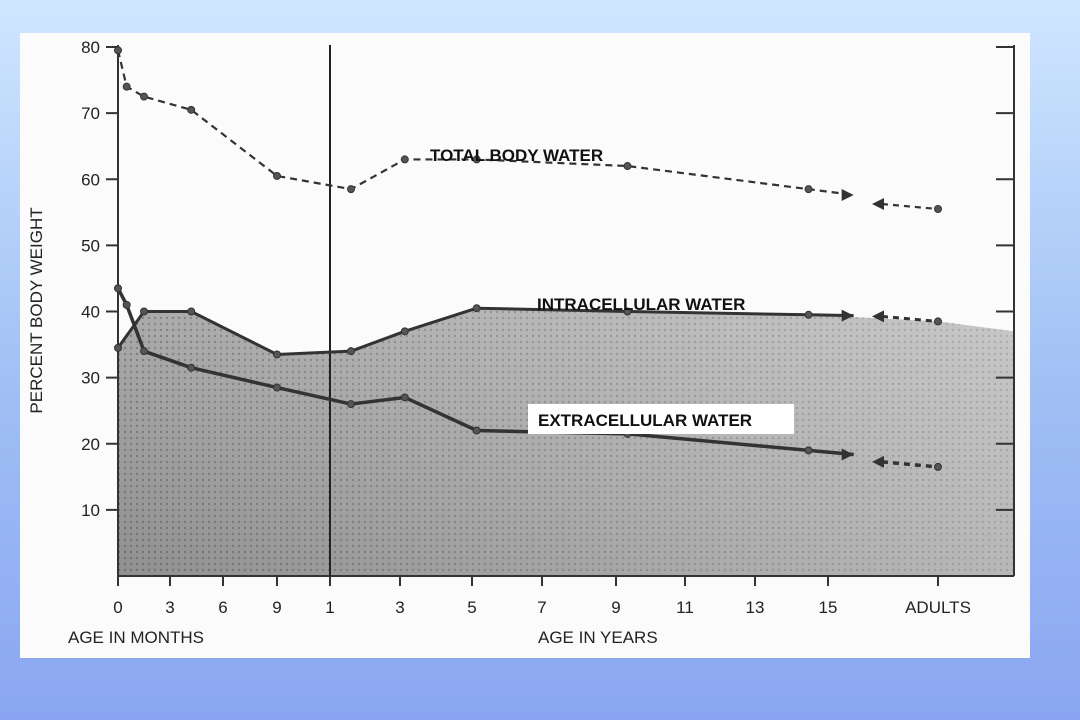 The image size is (1080, 720). What do you see at coordinates (598, 637) in the screenshot?
I see `x-axis-title-years: AGE IN YEARS` at bounding box center [598, 637].